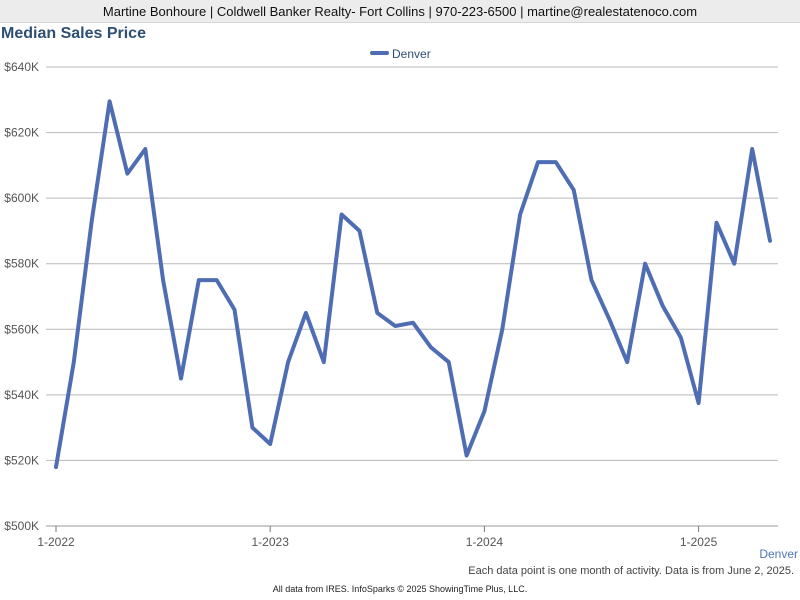  I want to click on legend: Denver, so click(400, 54).